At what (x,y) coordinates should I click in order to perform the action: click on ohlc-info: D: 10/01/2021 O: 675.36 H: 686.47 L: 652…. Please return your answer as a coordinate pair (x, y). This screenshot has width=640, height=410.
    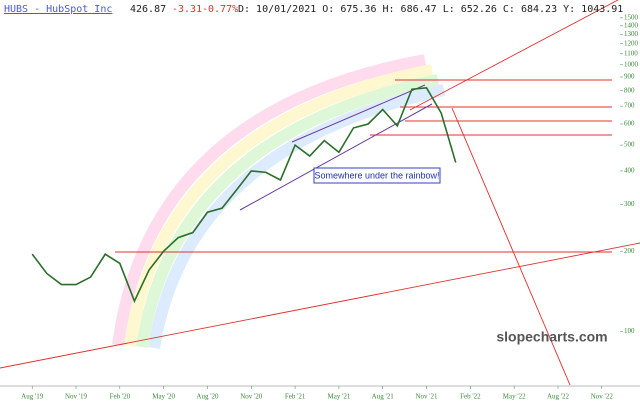
    Looking at the image, I should click on (430, 9).